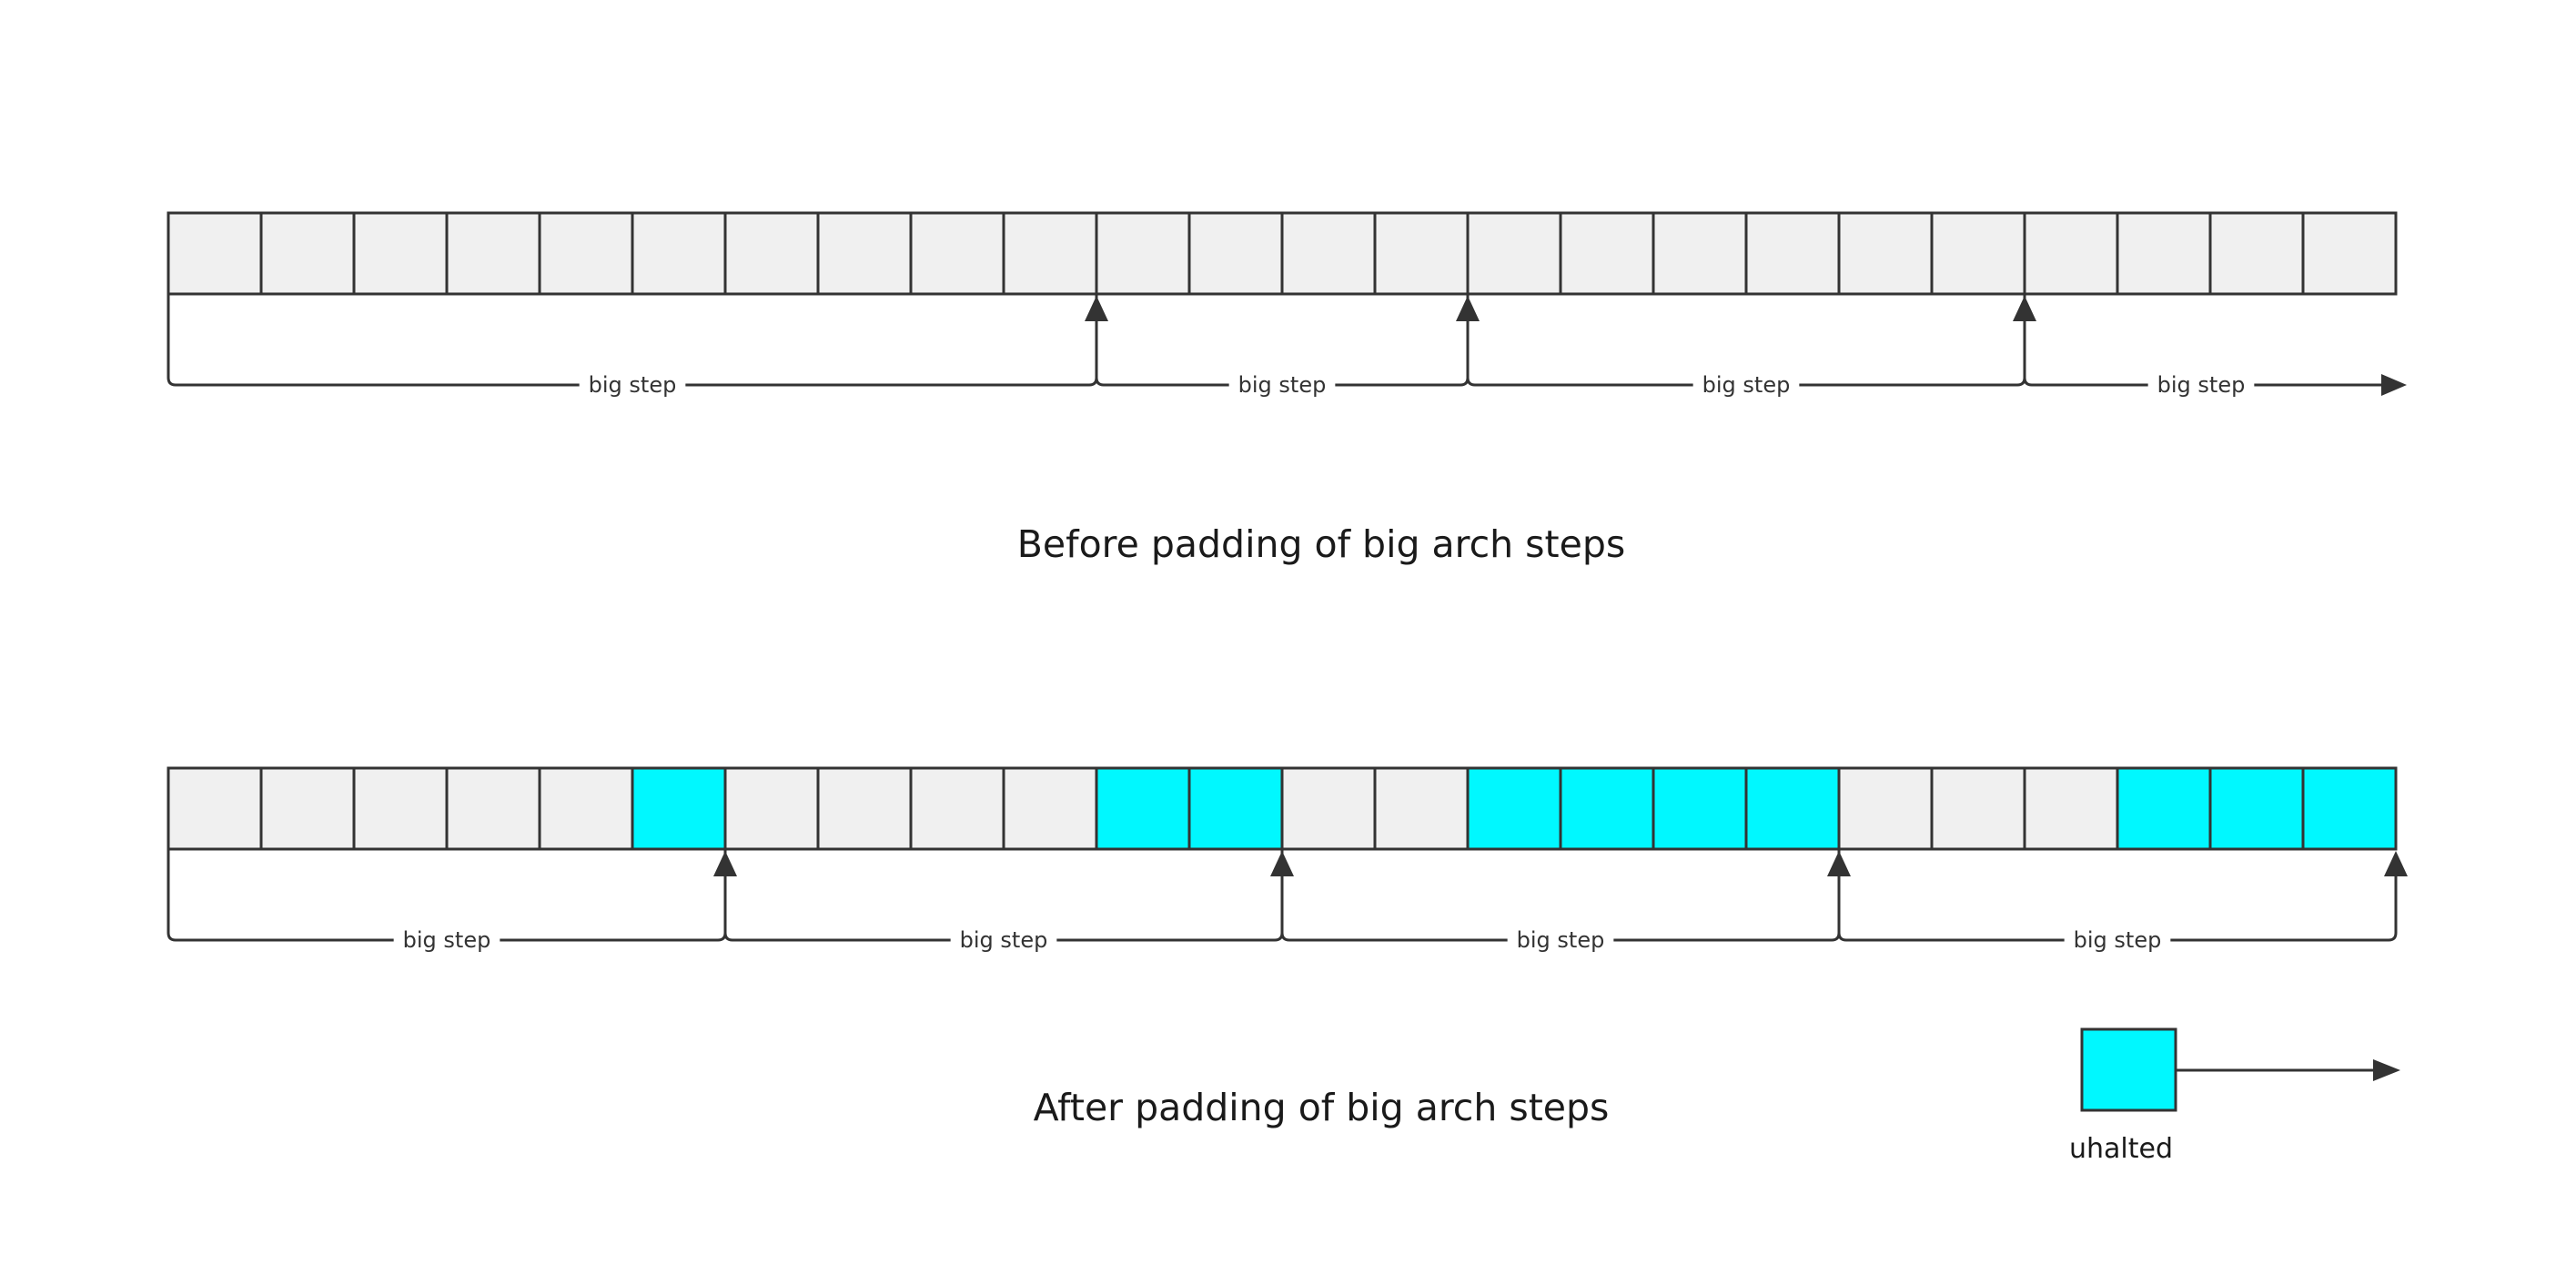  I want to click on after-big-step-3-label-bg, so click(1560, 940).